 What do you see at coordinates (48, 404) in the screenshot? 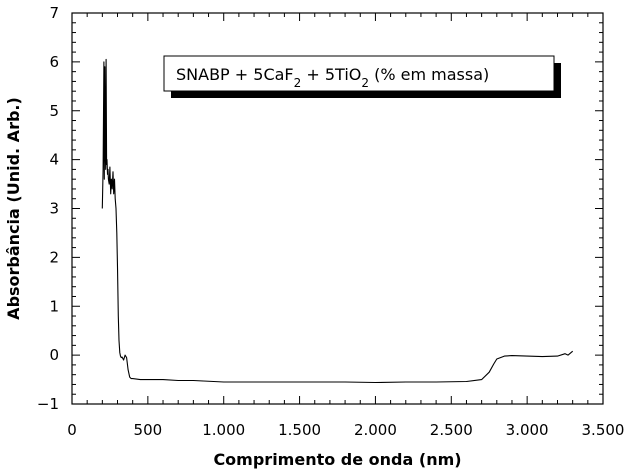
I see `y-tick-label: −1` at bounding box center [48, 404].